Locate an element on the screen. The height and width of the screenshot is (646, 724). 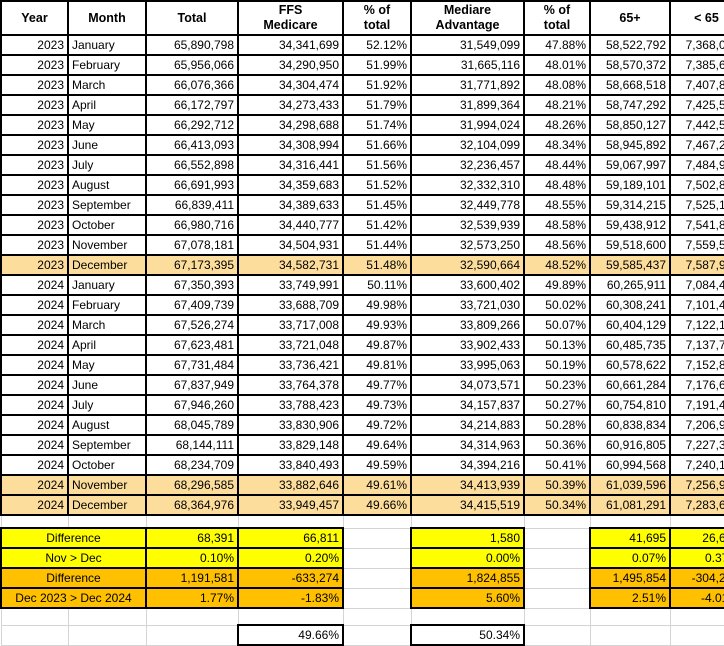
cell-month: October is located at coordinates (107, 465).